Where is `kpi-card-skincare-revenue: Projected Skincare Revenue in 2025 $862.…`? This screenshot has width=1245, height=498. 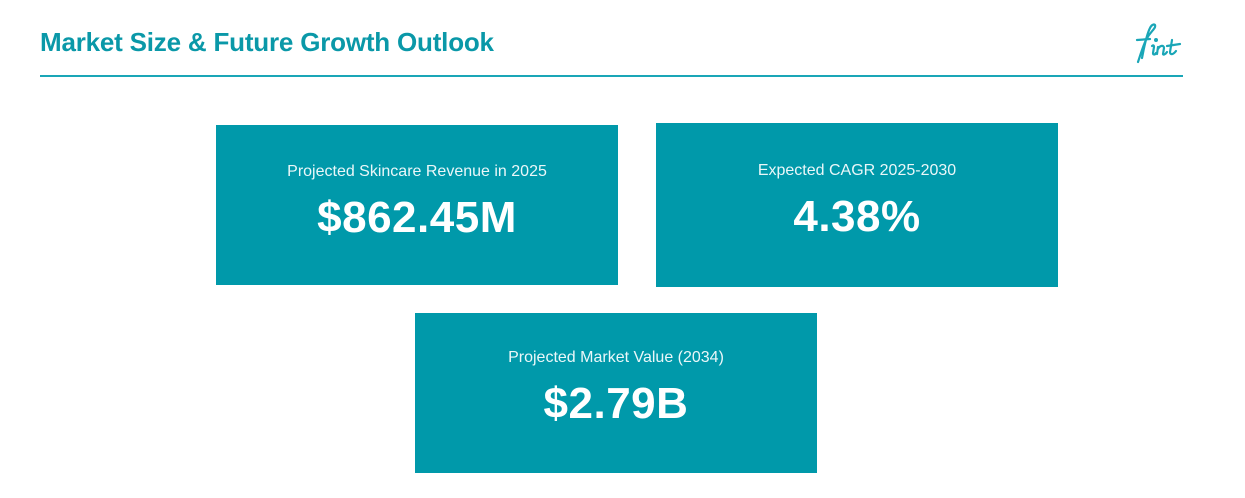
kpi-card-skincare-revenue: Projected Skincare Revenue in 2025 $862.… is located at coordinates (417, 205).